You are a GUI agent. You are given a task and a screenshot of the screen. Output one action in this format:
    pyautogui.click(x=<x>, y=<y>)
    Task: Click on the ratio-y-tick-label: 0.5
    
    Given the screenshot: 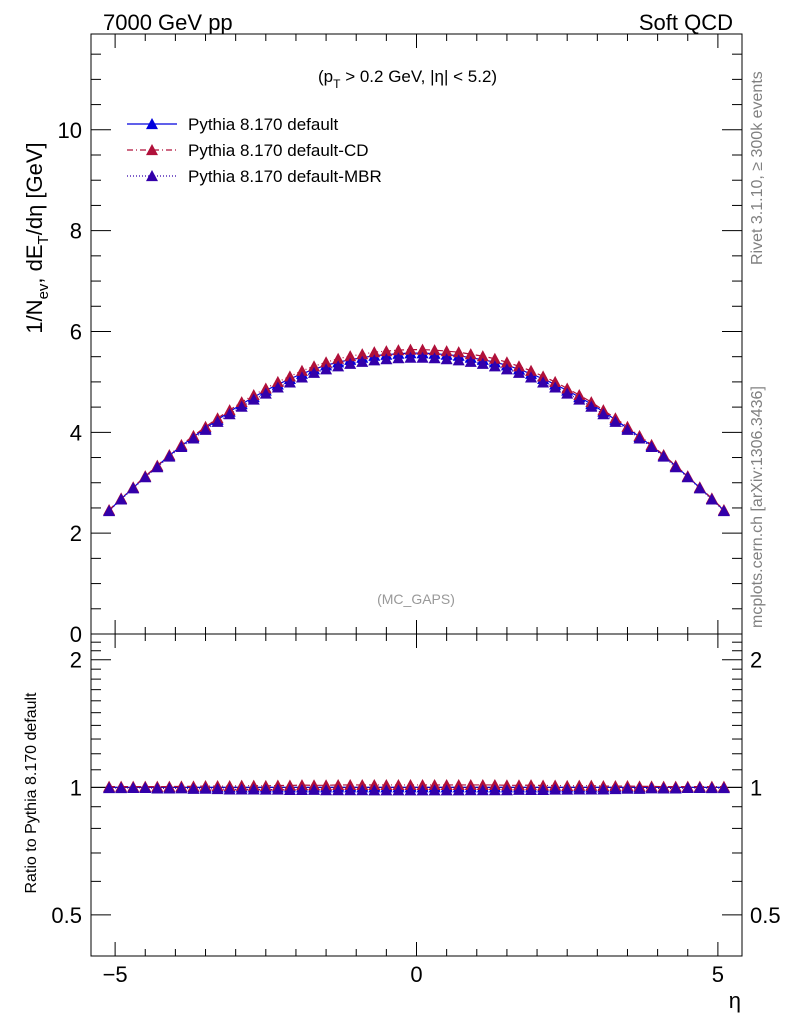 What is the action you would take?
    pyautogui.click(x=66, y=915)
    